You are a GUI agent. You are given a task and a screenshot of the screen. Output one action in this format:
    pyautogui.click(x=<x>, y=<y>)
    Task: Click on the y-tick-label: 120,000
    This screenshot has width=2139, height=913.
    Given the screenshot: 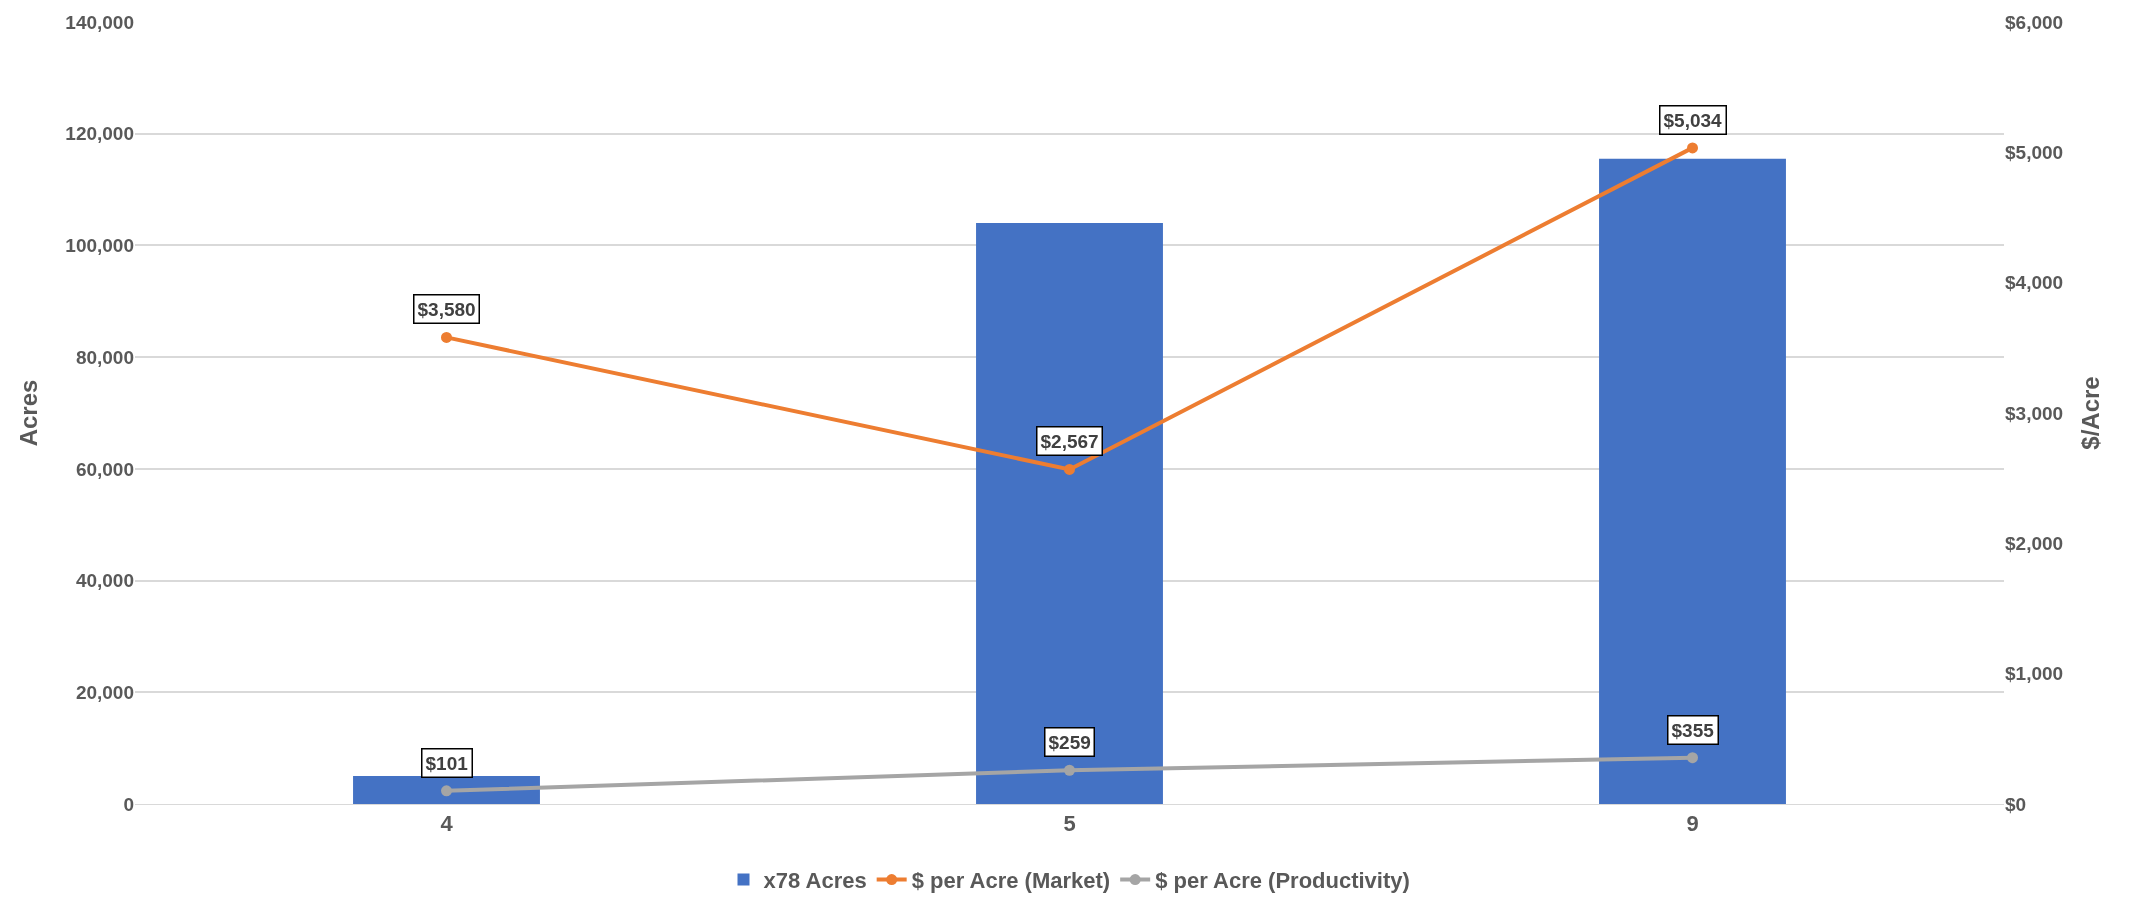 What is the action you would take?
    pyautogui.click(x=99, y=134)
    